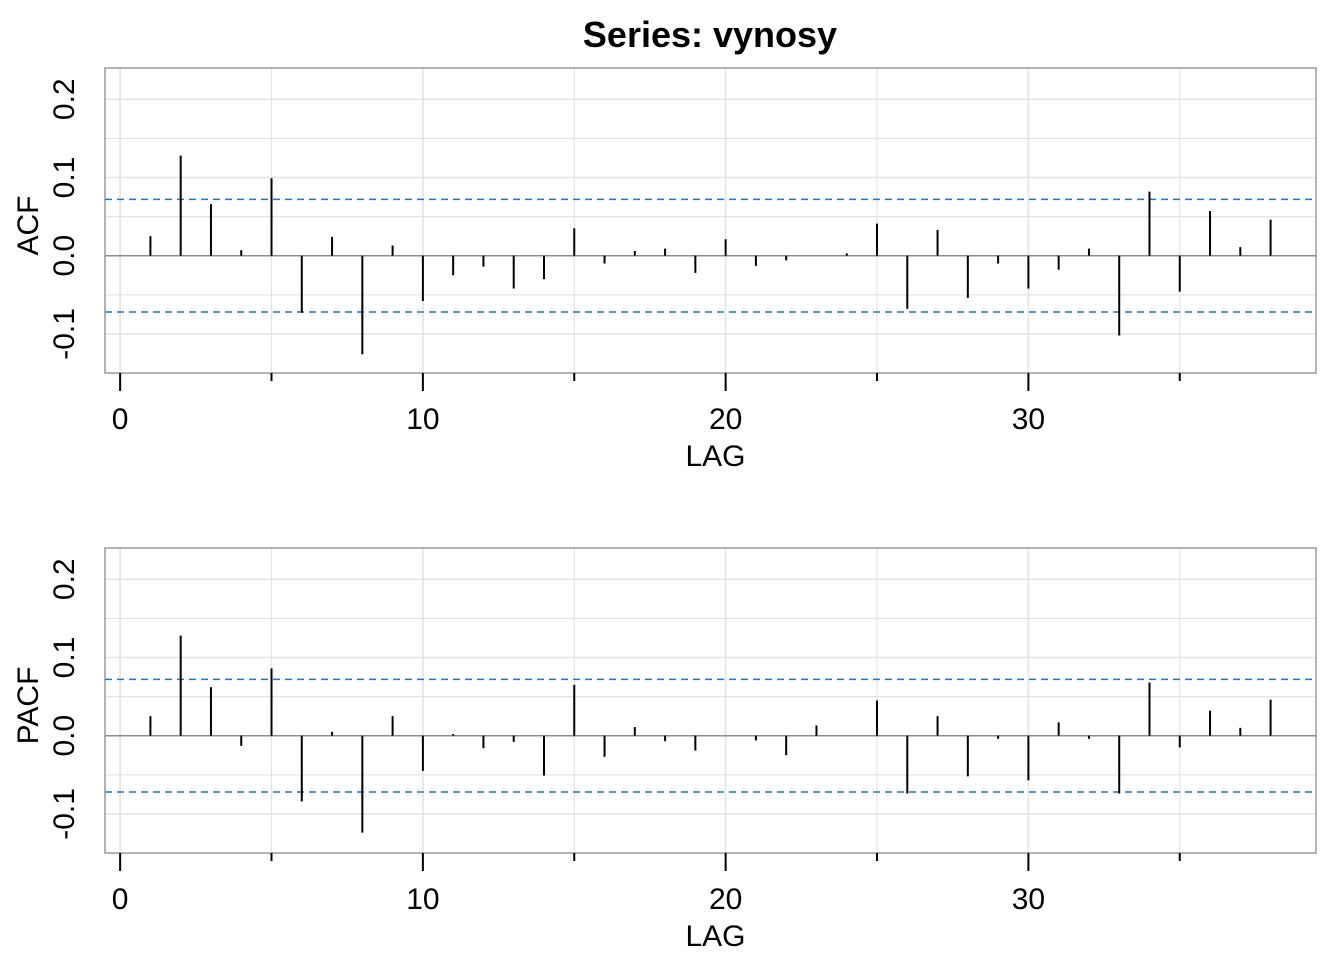  I want to click on pacf-xtick-label-3: 30, so click(1028, 899).